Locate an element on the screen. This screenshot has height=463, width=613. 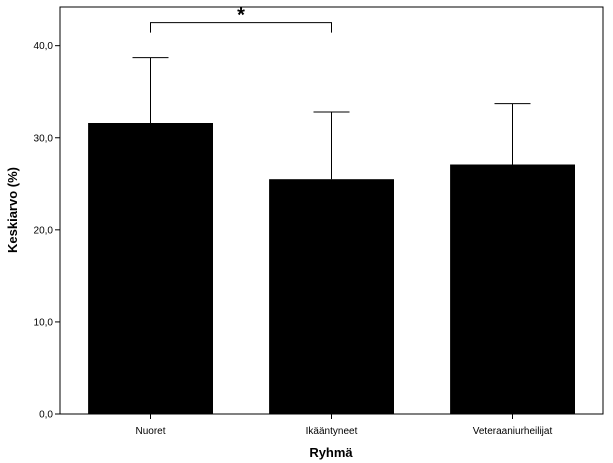
y-axis-title: Keskiarvo (%) is located at coordinates (12, 210).